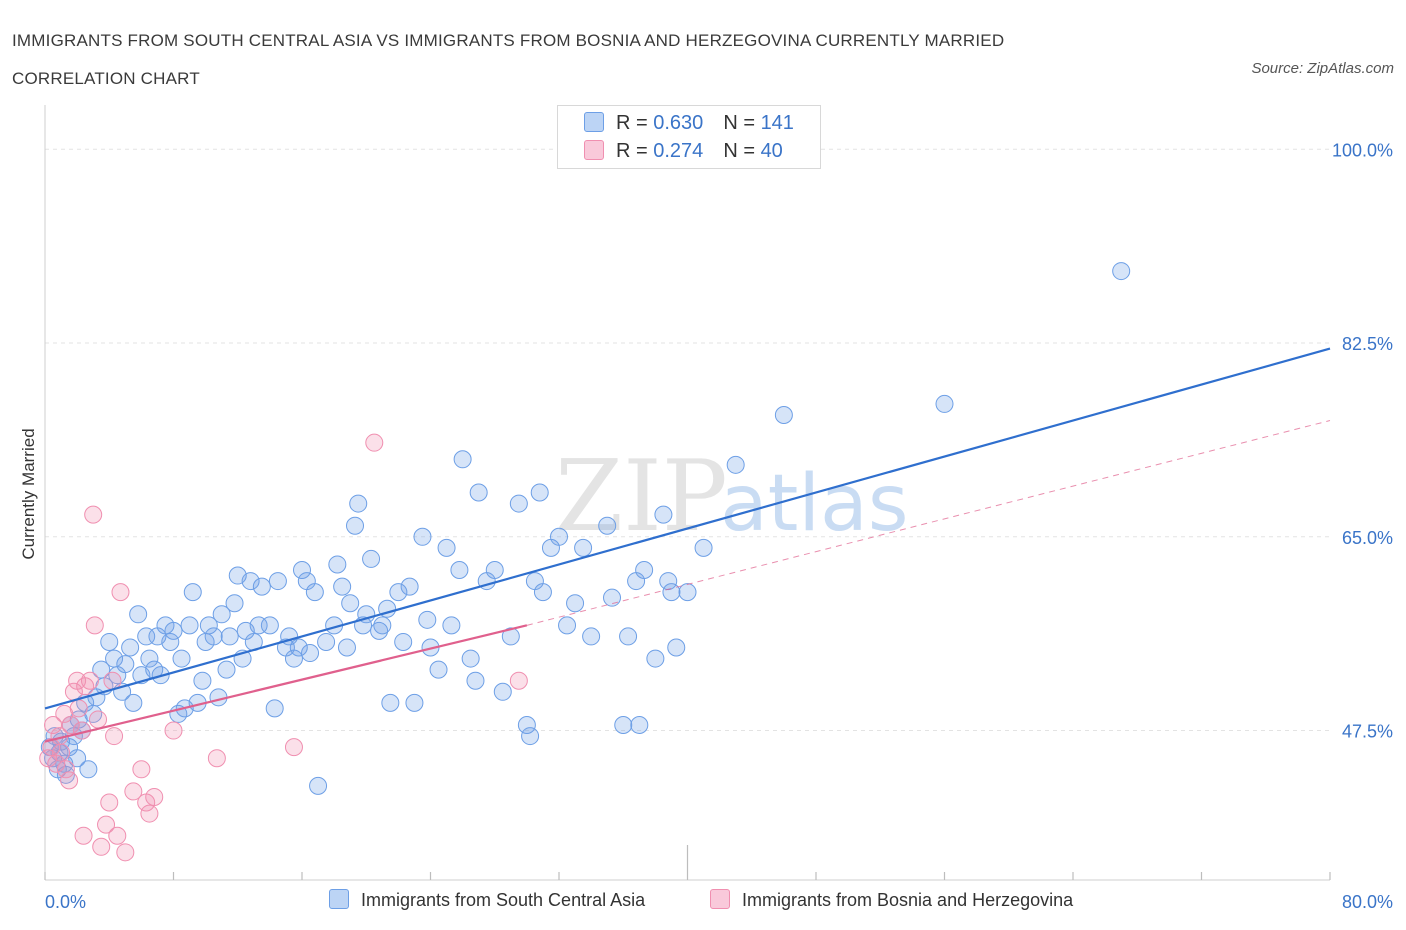 This screenshot has height=930, width=1406. Describe the element at coordinates (1367, 344) in the screenshot. I see `y-tick-label: 82.5%` at that location.